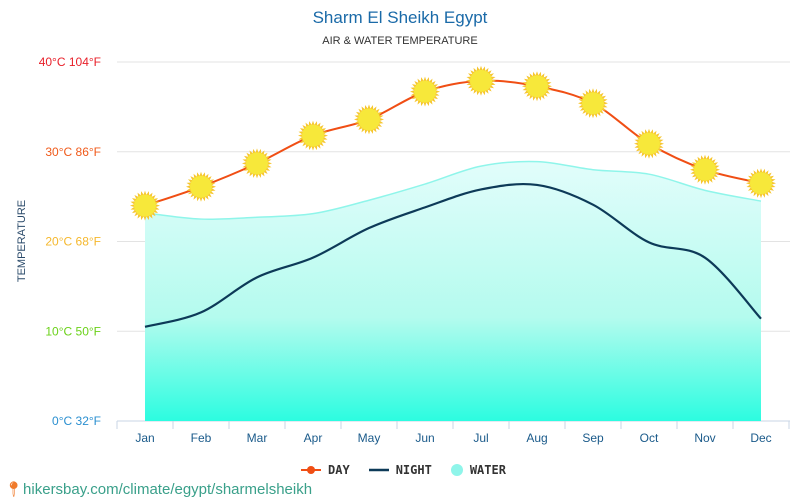 The width and height of the screenshot is (800, 500). What do you see at coordinates (73, 242) in the screenshot?
I see `y-tick-label: 20°C 68°F` at bounding box center [73, 242].